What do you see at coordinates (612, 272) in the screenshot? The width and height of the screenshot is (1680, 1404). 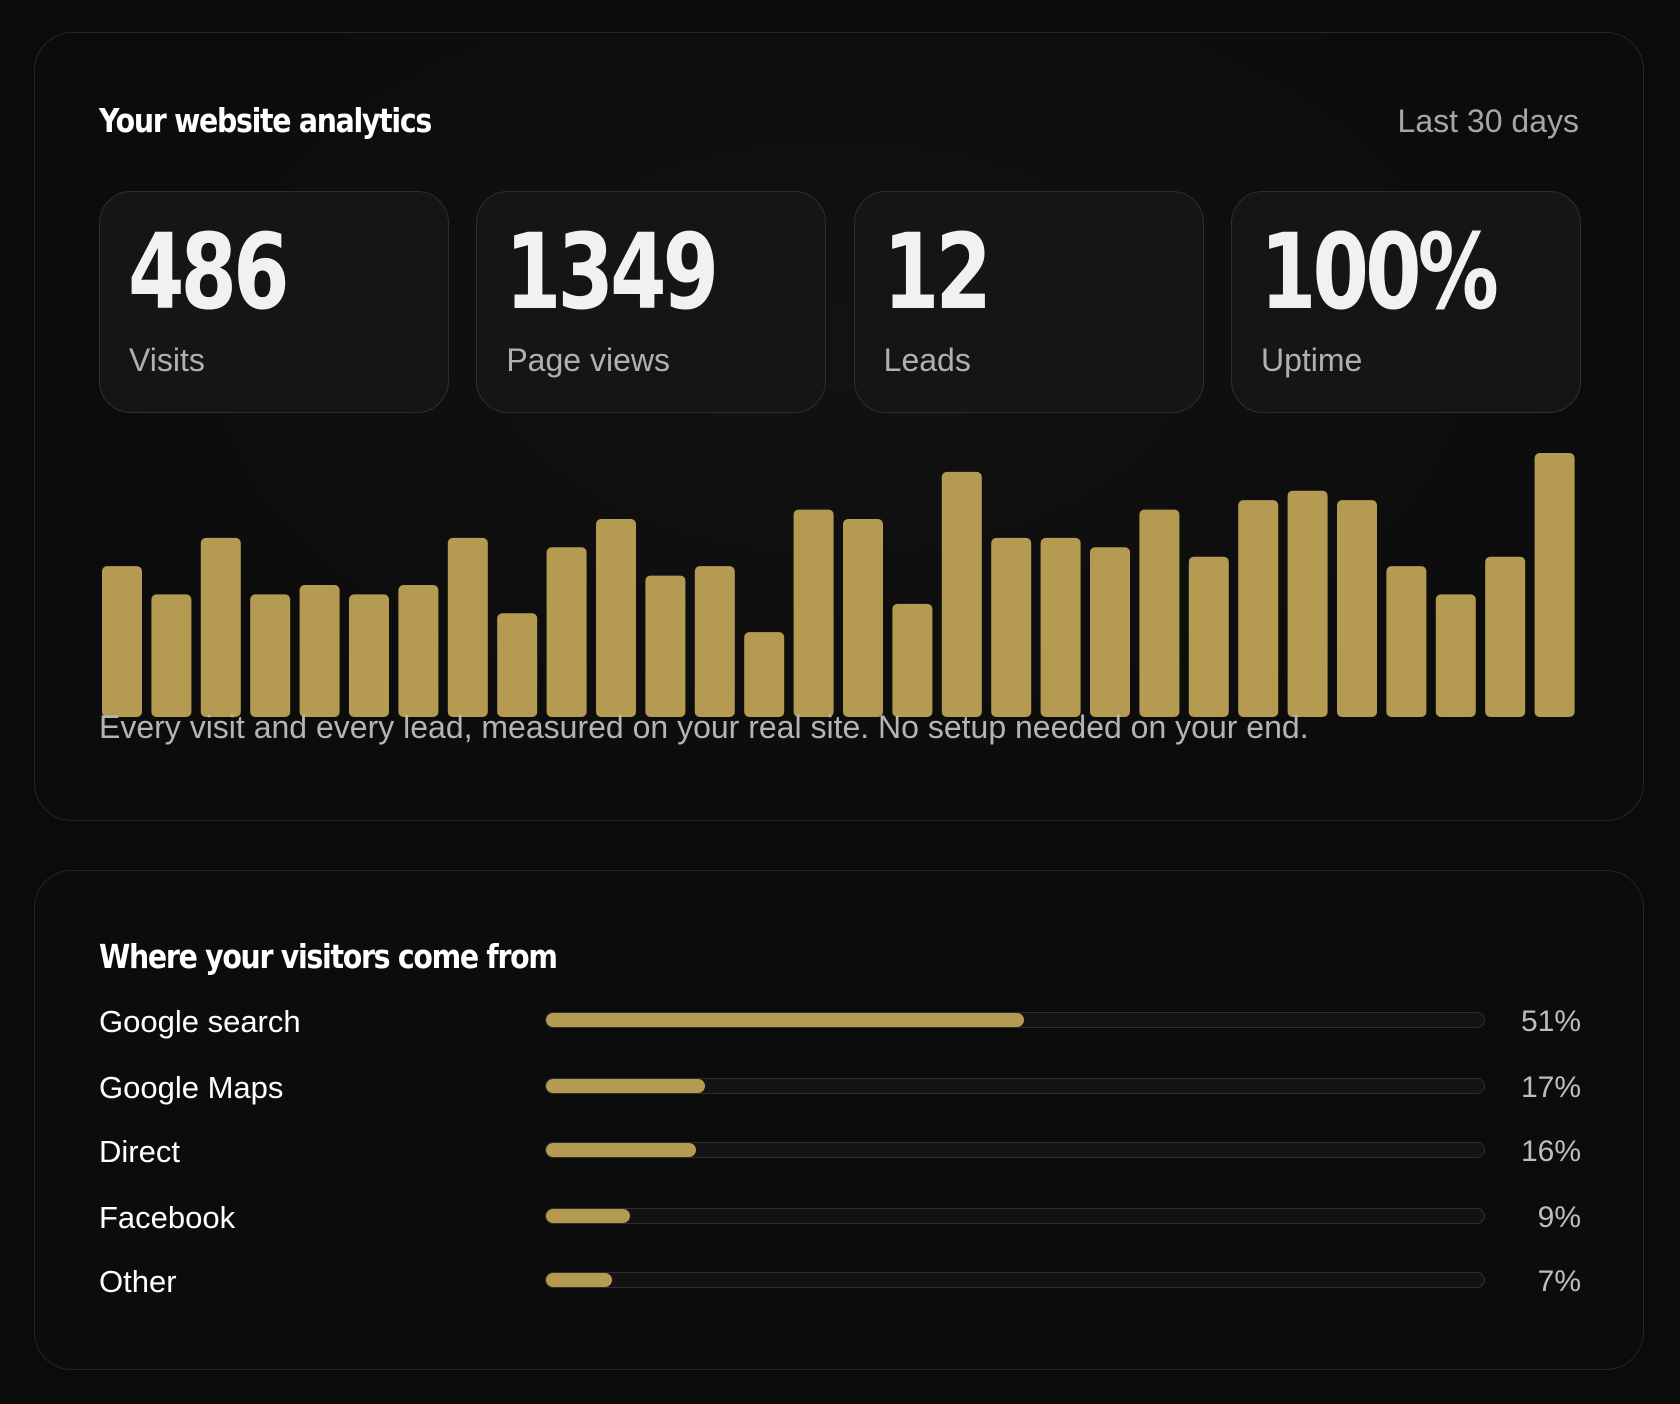 I see `stat-value: 1349` at bounding box center [612, 272].